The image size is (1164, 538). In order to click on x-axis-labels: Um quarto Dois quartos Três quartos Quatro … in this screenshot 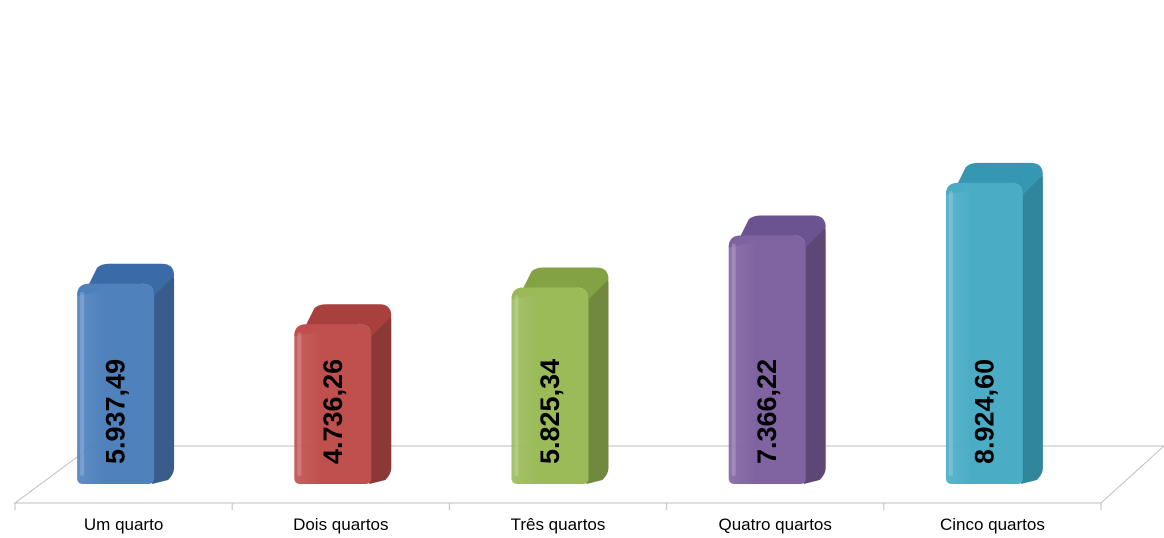, I will do `click(564, 524)`.